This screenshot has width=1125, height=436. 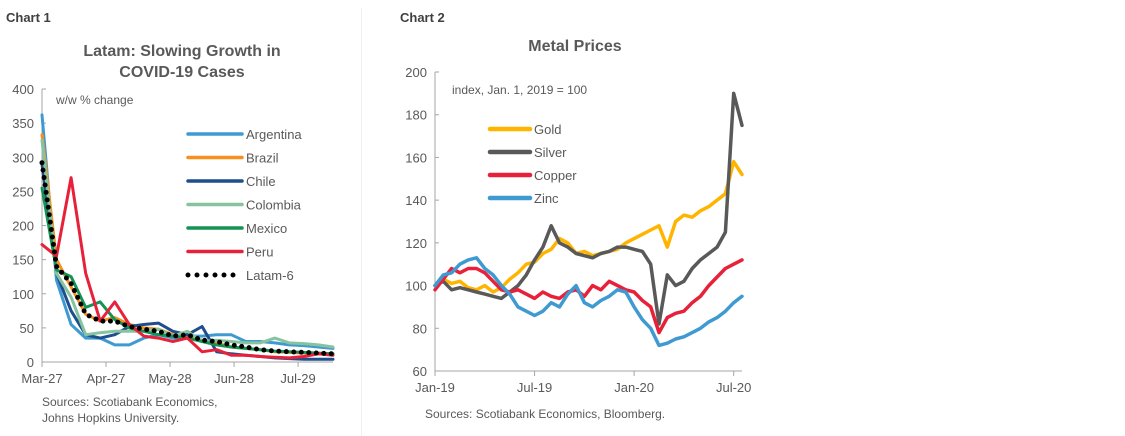 What do you see at coordinates (420, 371) in the screenshot?
I see `chart-2-y-tick-label: 60` at bounding box center [420, 371].